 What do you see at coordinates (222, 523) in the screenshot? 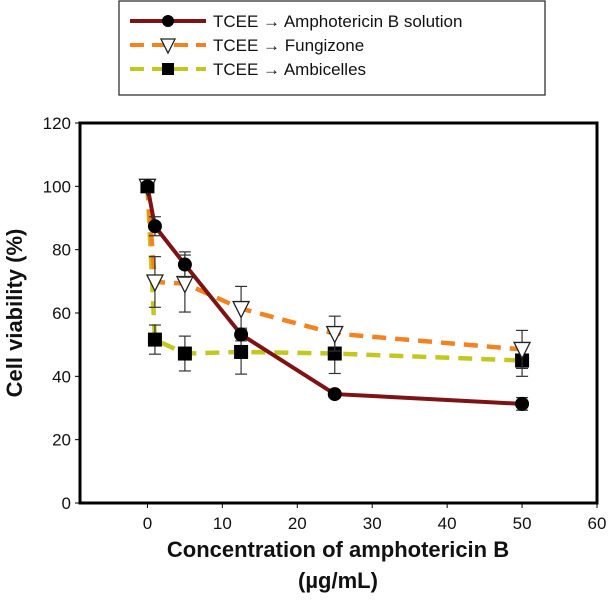
I see `x-tick-label: 10` at bounding box center [222, 523].